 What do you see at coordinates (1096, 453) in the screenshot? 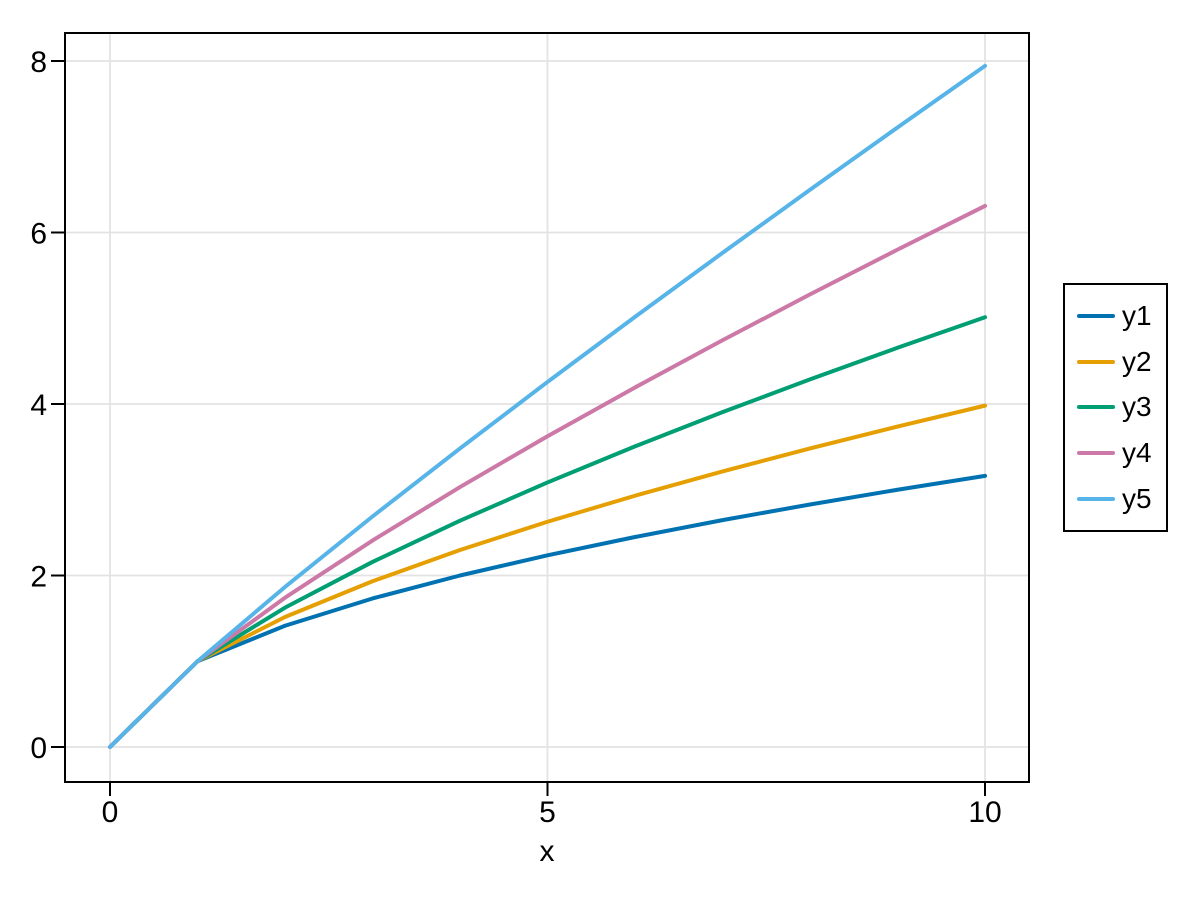
I see `legend-swatch-y4` at bounding box center [1096, 453].